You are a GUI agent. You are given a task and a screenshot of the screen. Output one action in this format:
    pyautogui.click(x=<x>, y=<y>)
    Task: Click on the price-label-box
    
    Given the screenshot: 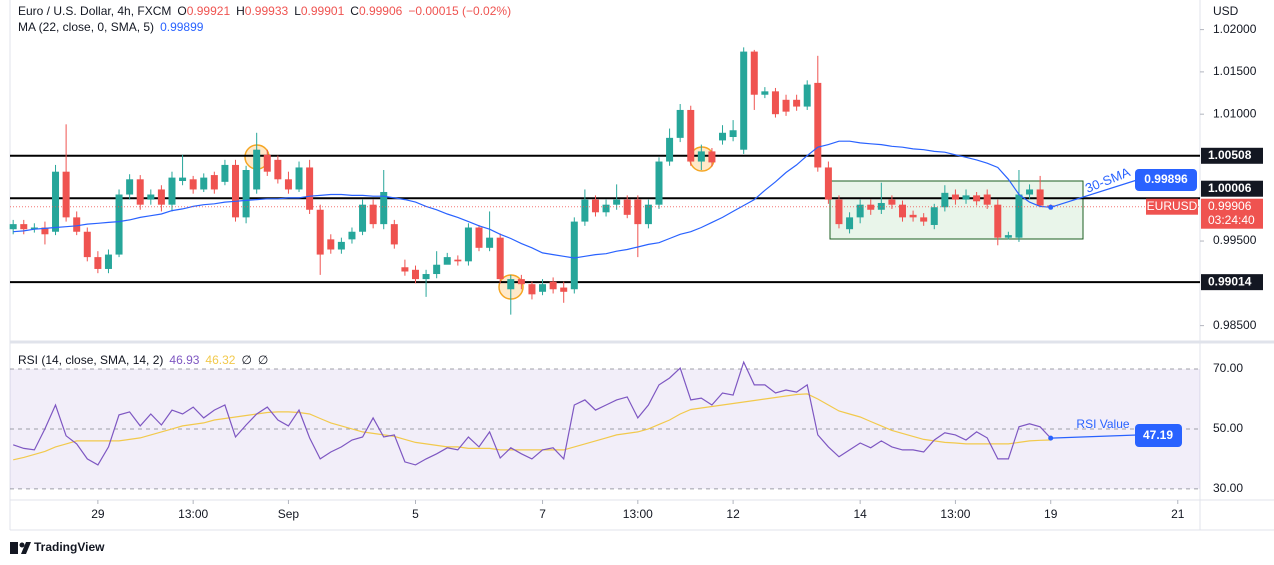 What is the action you would take?
    pyautogui.click(x=1232, y=213)
    